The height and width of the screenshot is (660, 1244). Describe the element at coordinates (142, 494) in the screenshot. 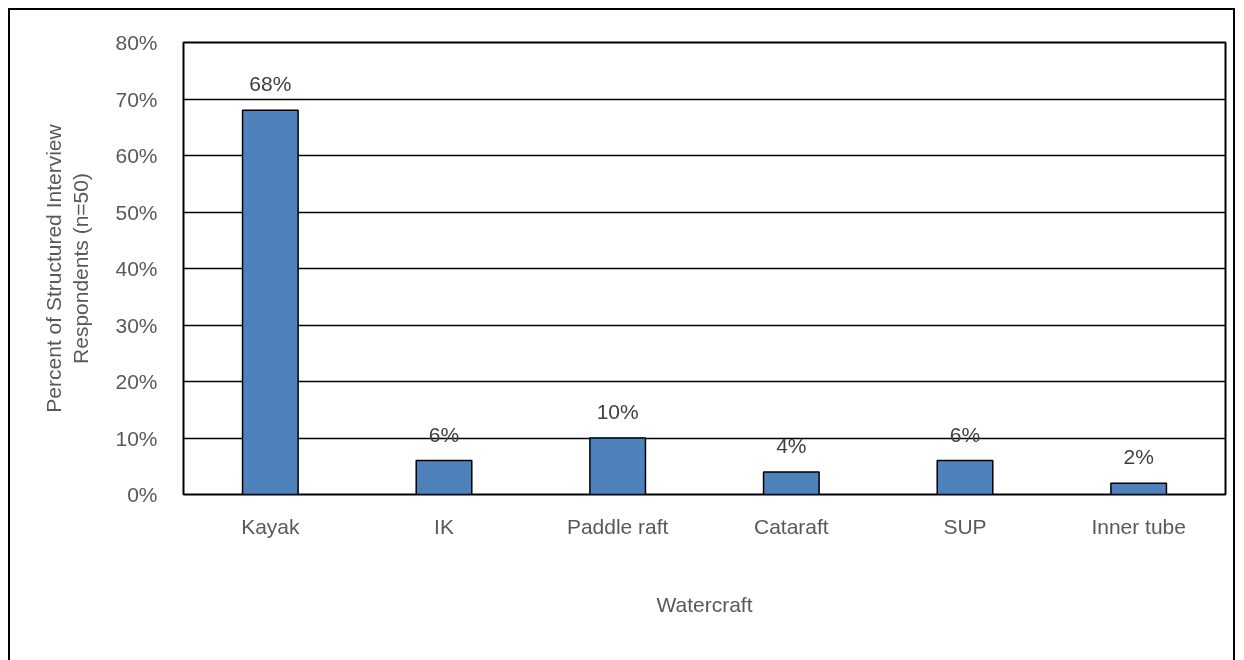

I see `y-tick-label: 0%` at that location.